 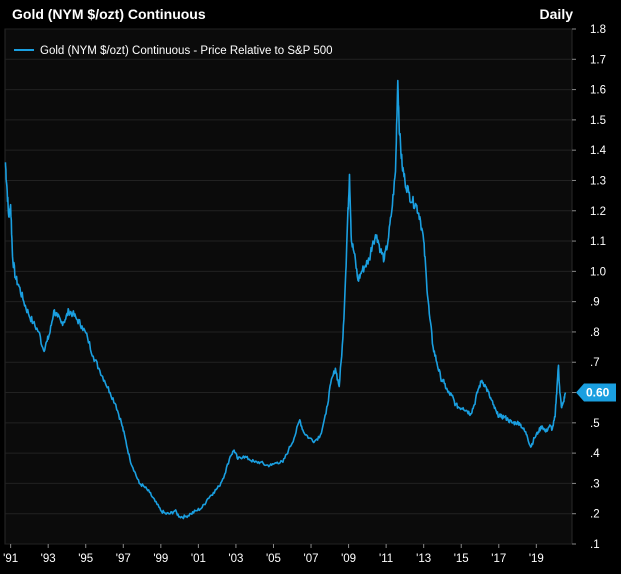 I want to click on x-tick-label: '11, so click(x=386, y=559).